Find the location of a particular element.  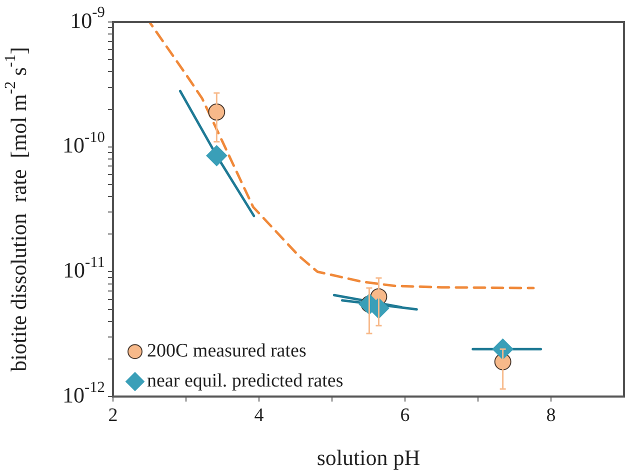

x-tick-label: 2 is located at coordinates (113, 415).